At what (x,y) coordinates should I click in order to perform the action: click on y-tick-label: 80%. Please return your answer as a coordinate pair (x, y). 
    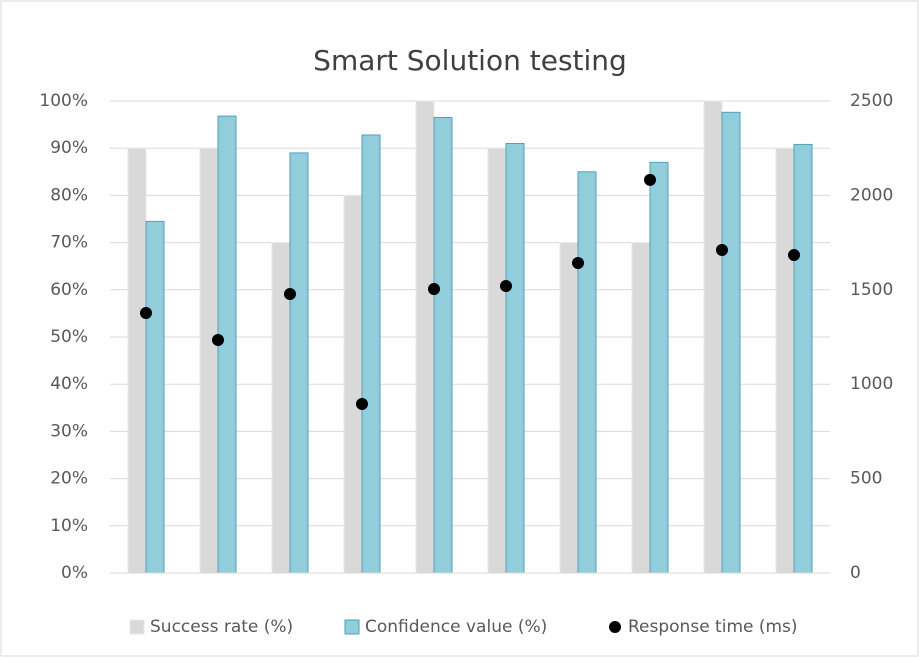
    Looking at the image, I should click on (69, 195).